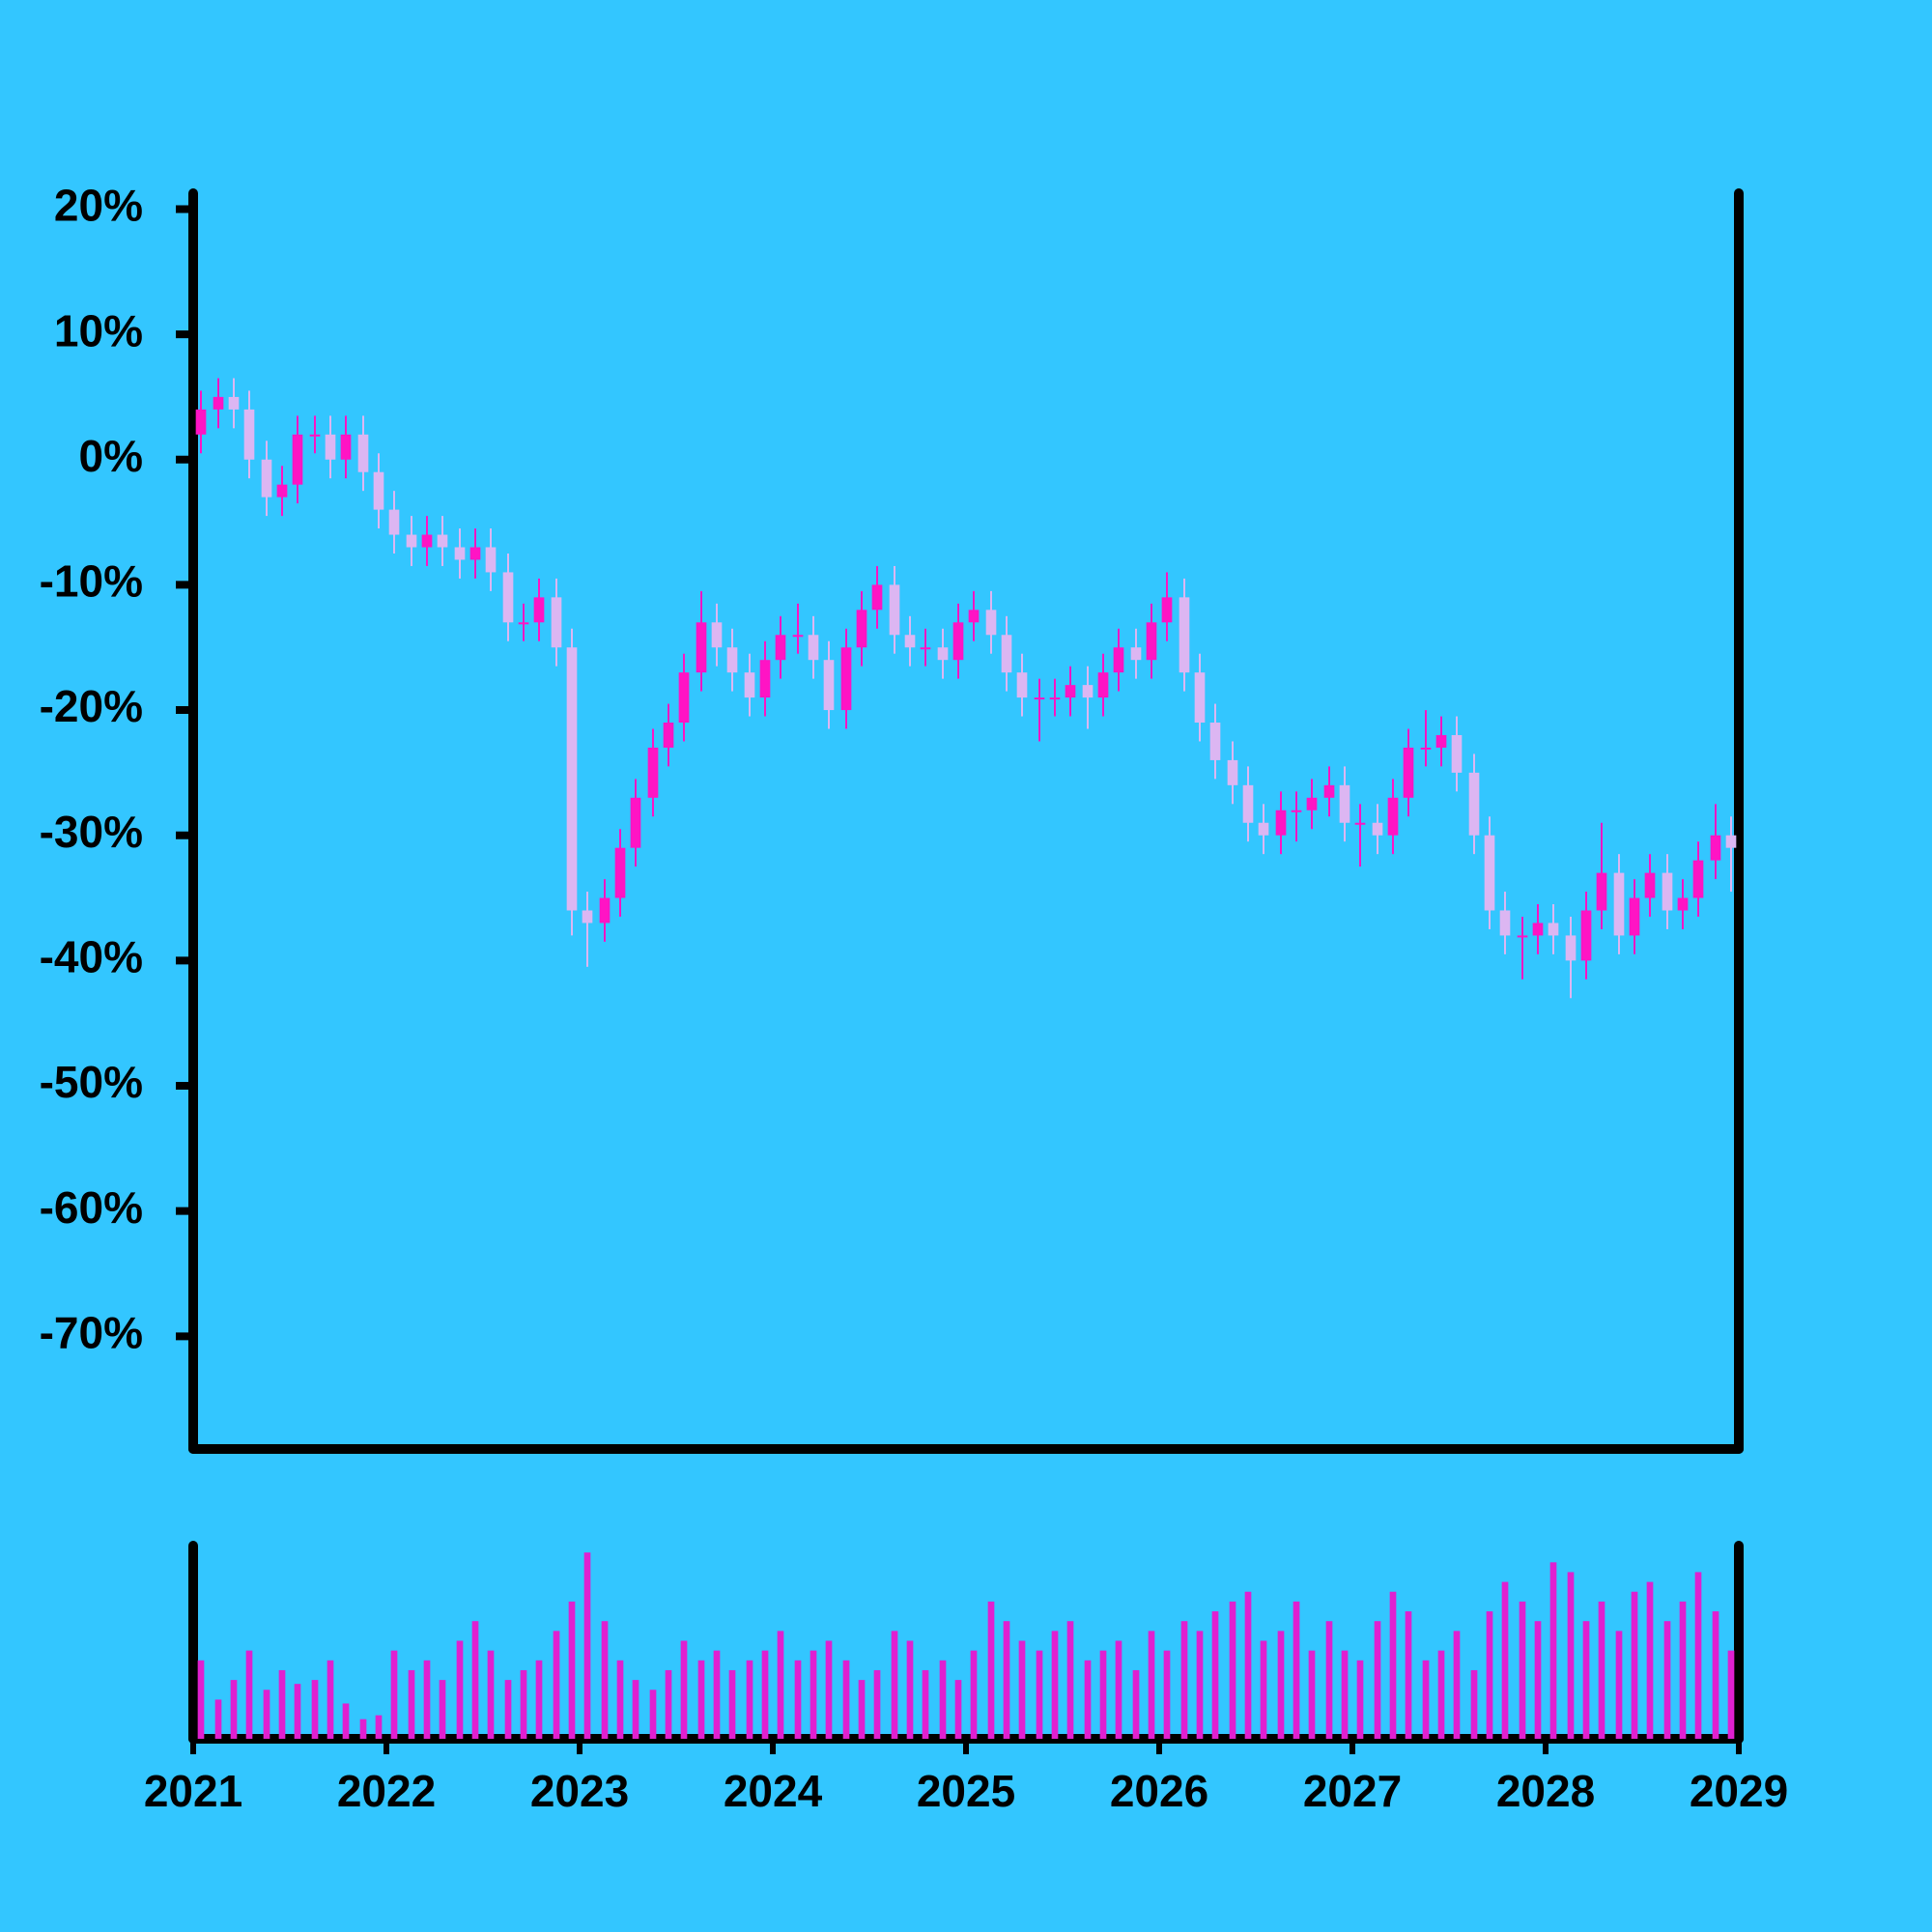 The width and height of the screenshot is (1932, 1932). I want to click on x-tick-label: 2027, so click(1352, 1791).